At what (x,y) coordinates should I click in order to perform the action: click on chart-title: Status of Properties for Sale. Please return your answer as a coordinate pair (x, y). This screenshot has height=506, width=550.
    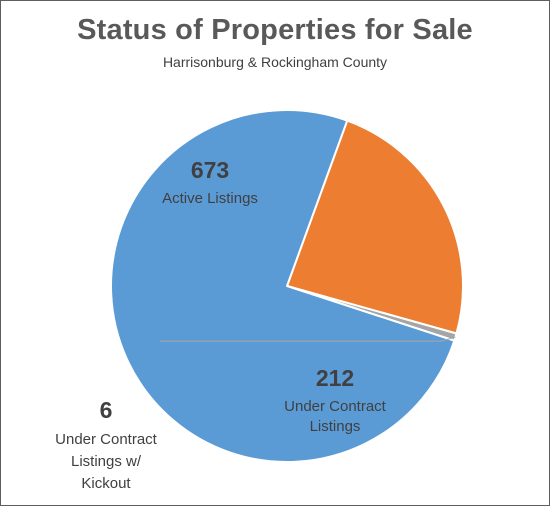
    Looking at the image, I should click on (275, 30).